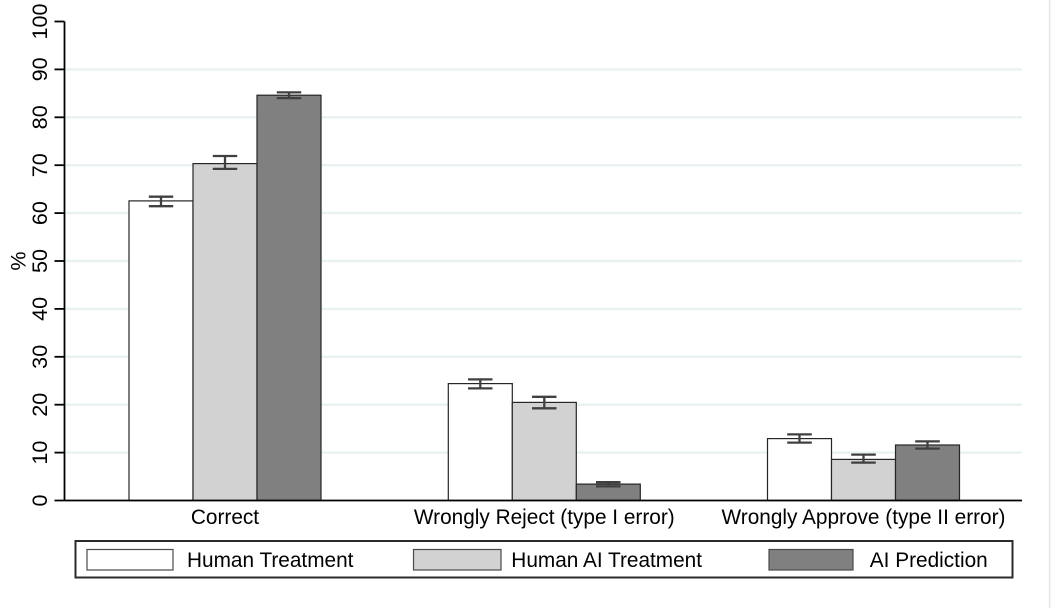 This screenshot has width=1051, height=613. What do you see at coordinates (39, 261) in the screenshot?
I see `svg-text: 50` at bounding box center [39, 261].